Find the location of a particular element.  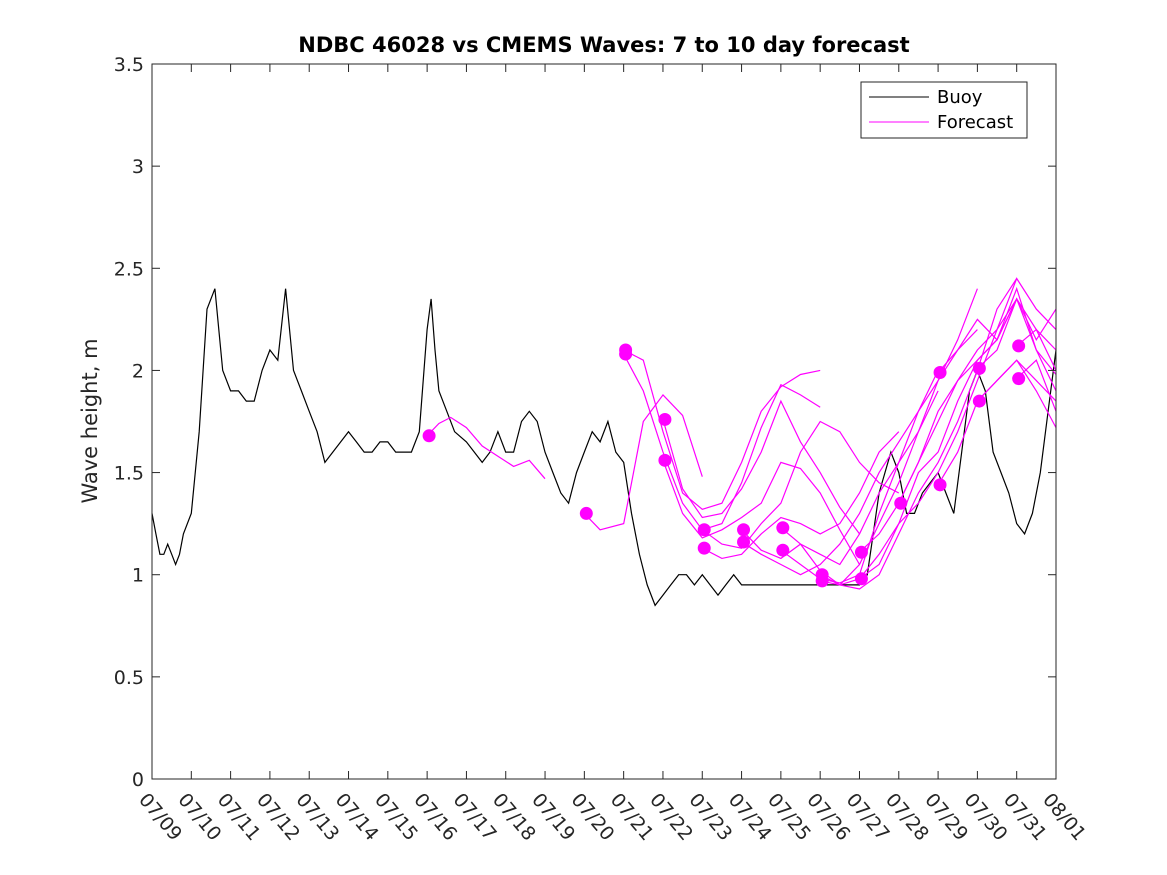

y-tick-label: 0.5 is located at coordinates (129, 678).